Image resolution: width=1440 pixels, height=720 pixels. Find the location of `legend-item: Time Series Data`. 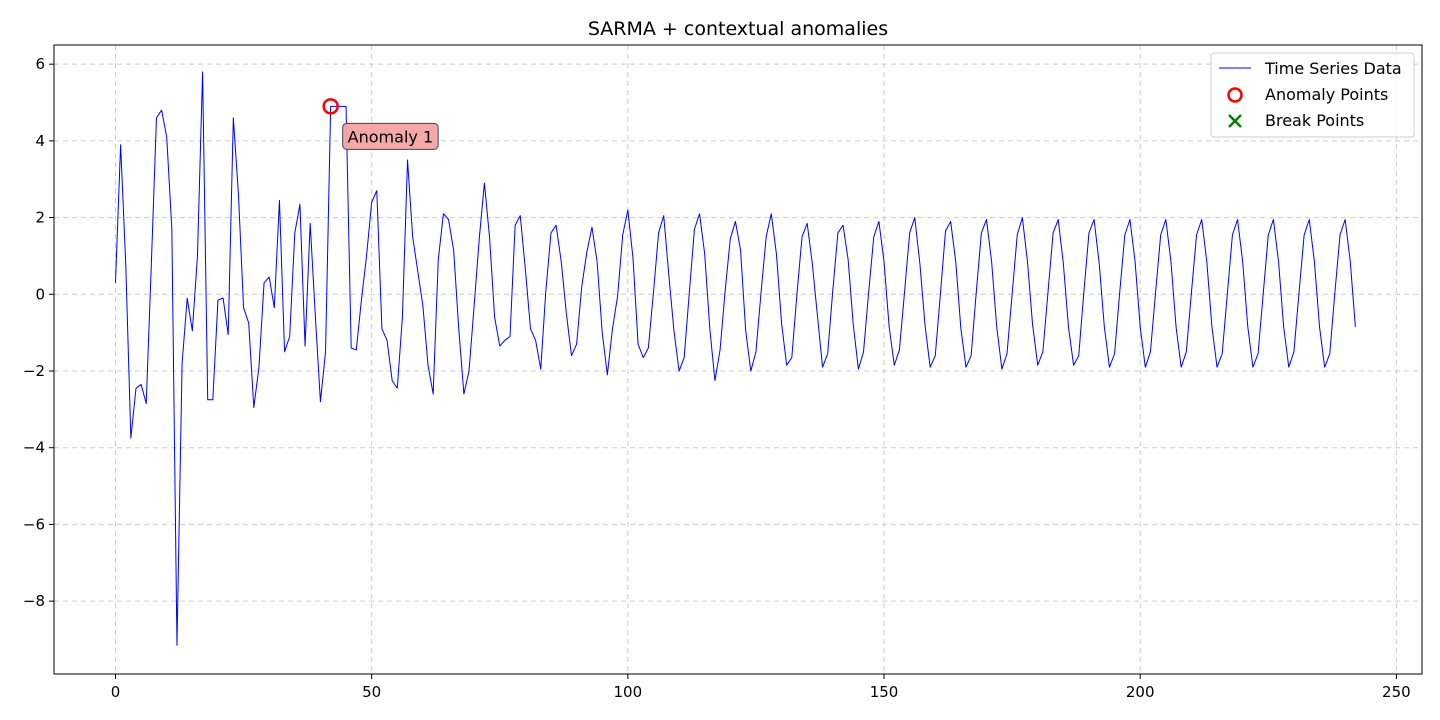

legend-item: Time Series Data is located at coordinates (1310, 68).